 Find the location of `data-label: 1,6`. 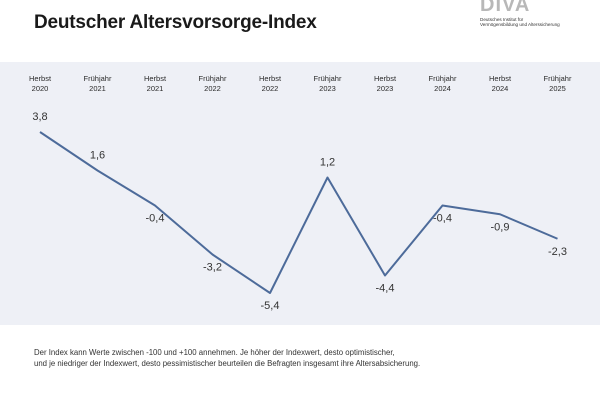

data-label: 1,6 is located at coordinates (97, 156).